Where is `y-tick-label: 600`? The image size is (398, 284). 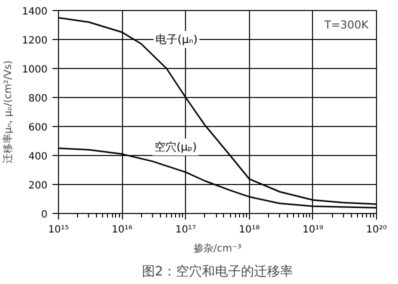
y-tick-label: 600 is located at coordinates (38, 128).